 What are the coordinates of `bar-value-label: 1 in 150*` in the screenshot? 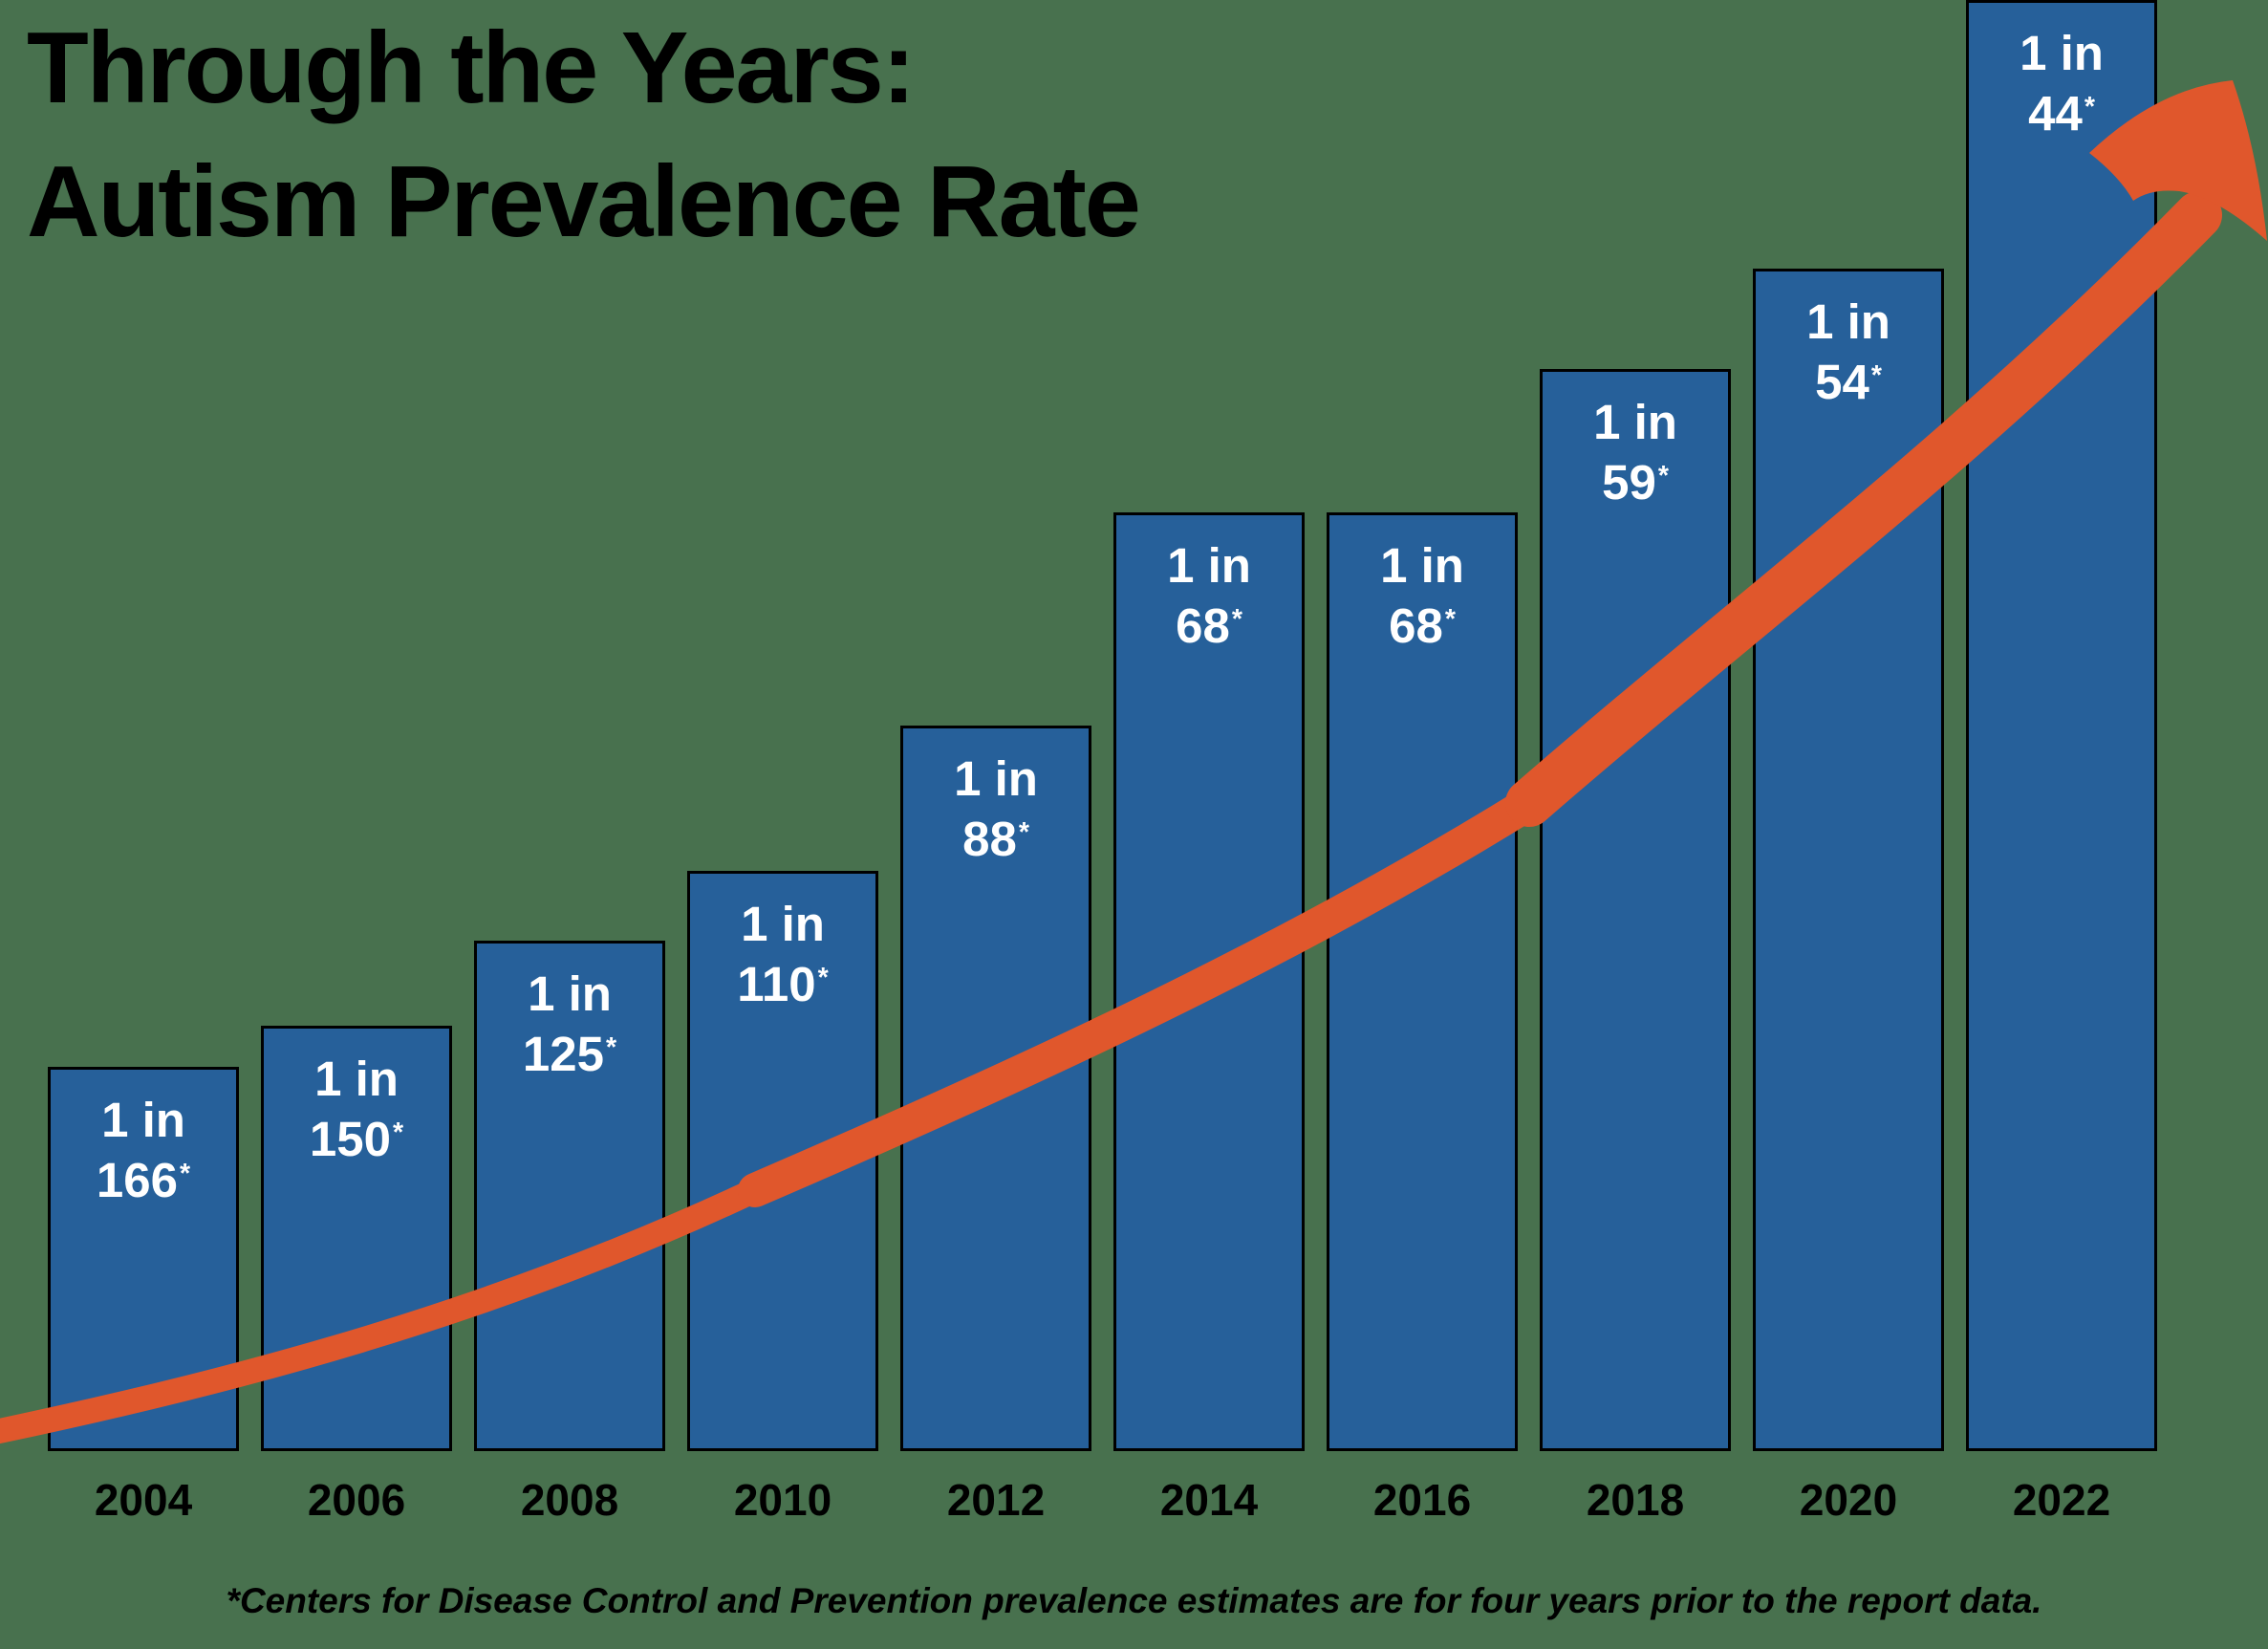 It's located at (356, 1109).